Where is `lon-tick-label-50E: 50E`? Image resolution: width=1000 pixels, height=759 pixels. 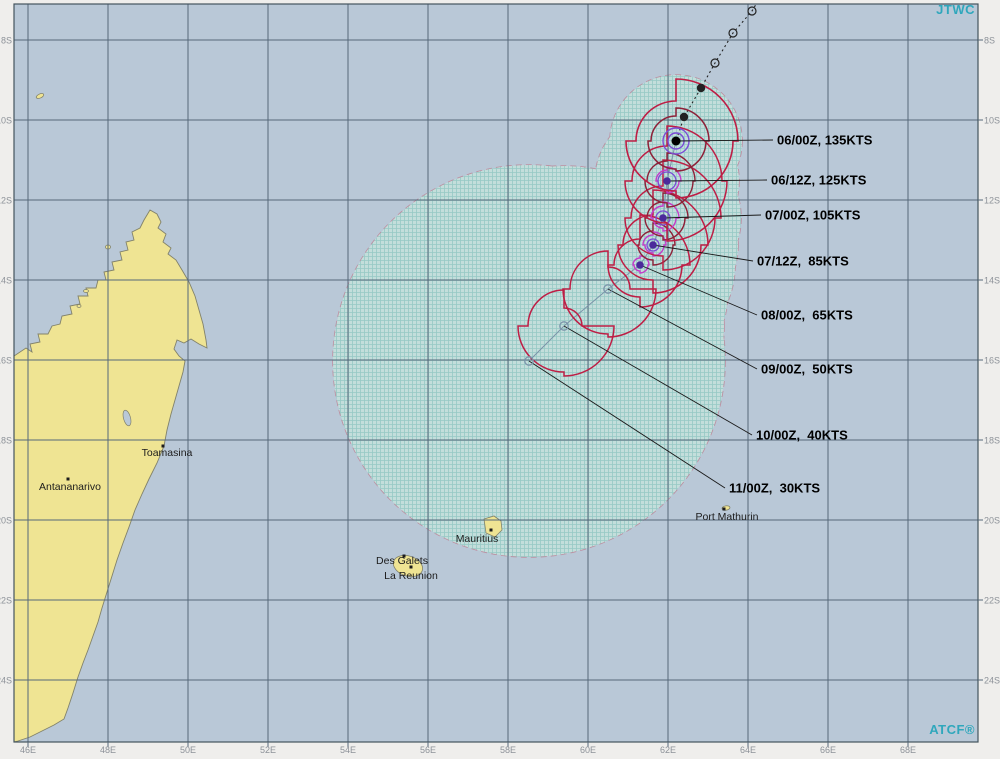
lon-tick-label-50E: 50E is located at coordinates (188, 750).